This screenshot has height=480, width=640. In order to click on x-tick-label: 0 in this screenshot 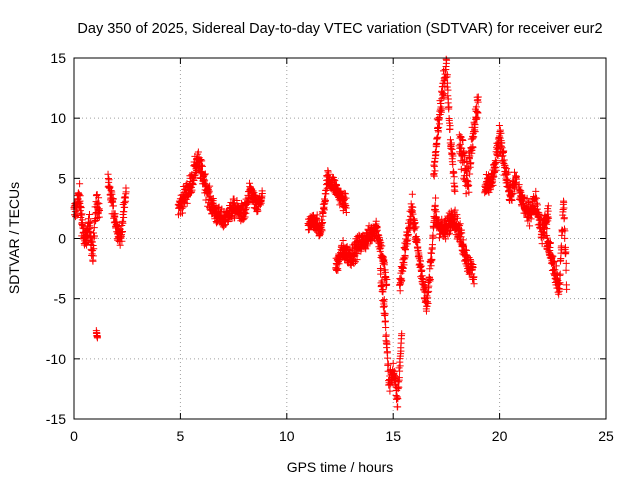, I will do `click(74, 436)`.